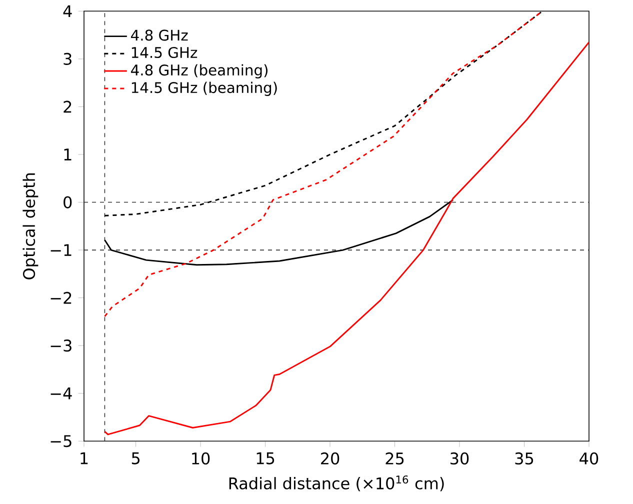 The image size is (633, 504). Describe the element at coordinates (68, 58) in the screenshot. I see `y-tick-label: 3` at that location.